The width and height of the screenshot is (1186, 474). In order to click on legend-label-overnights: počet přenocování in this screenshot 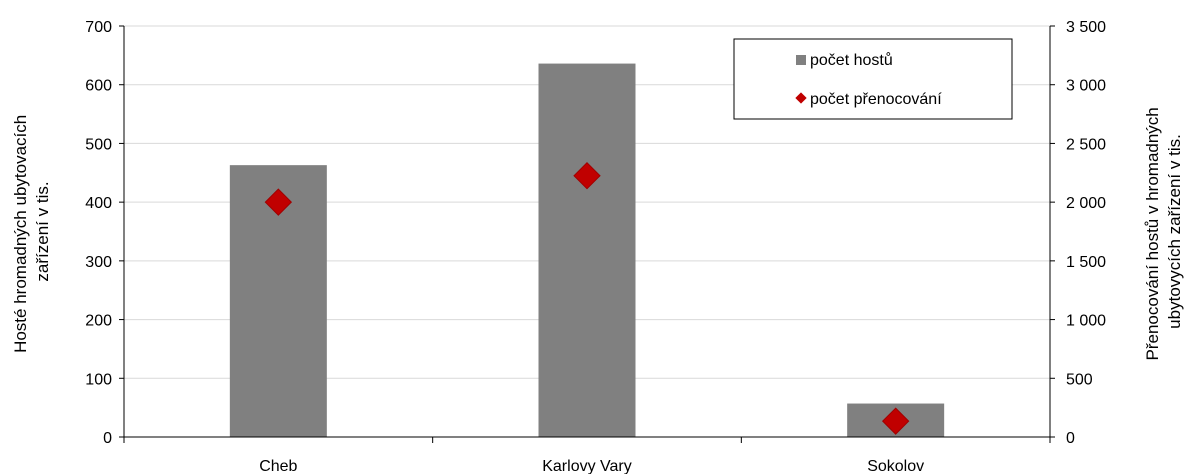, I will do `click(876, 99)`.